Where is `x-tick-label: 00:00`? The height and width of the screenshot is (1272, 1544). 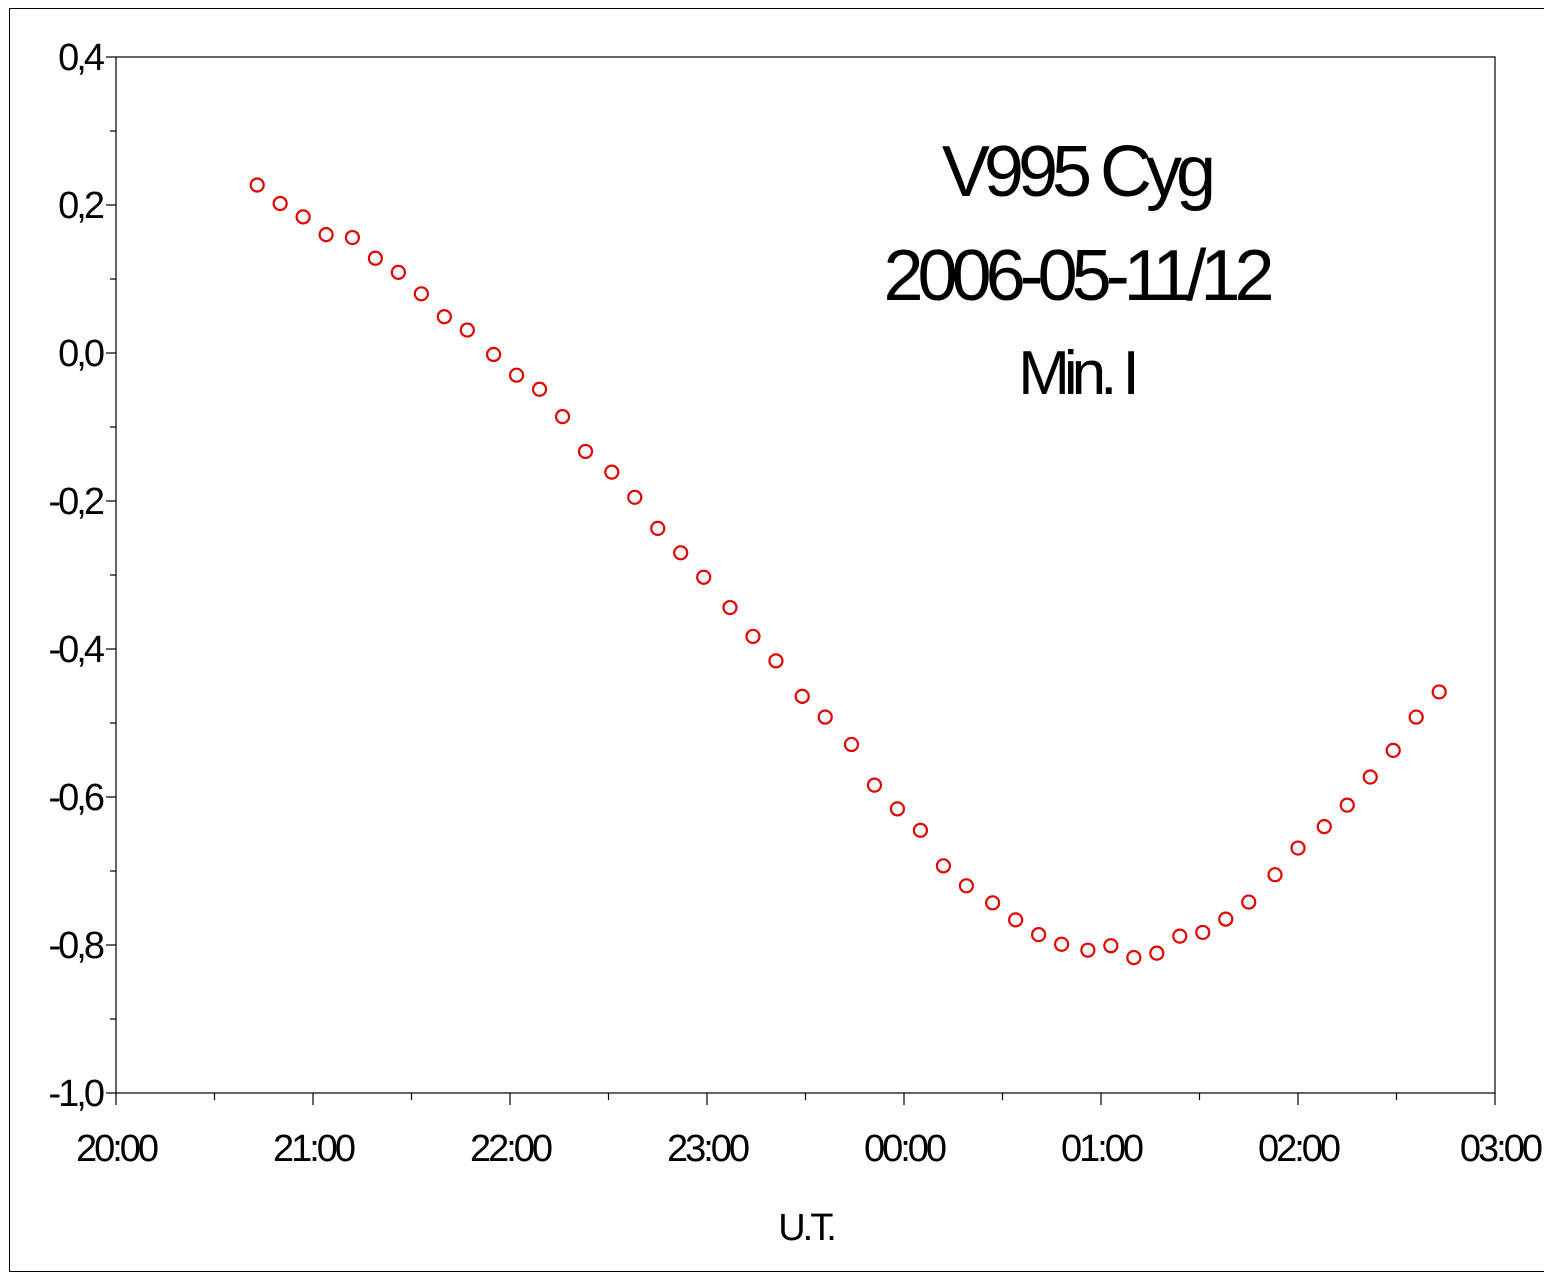 x-tick-label: 00:00 is located at coordinates (905, 1149).